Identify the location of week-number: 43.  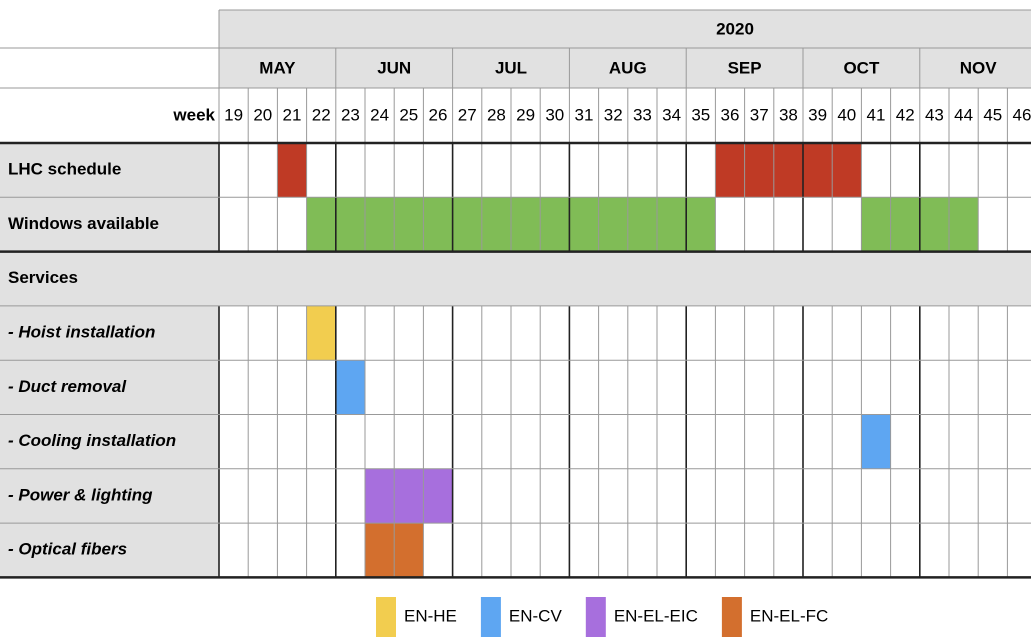
(934, 114).